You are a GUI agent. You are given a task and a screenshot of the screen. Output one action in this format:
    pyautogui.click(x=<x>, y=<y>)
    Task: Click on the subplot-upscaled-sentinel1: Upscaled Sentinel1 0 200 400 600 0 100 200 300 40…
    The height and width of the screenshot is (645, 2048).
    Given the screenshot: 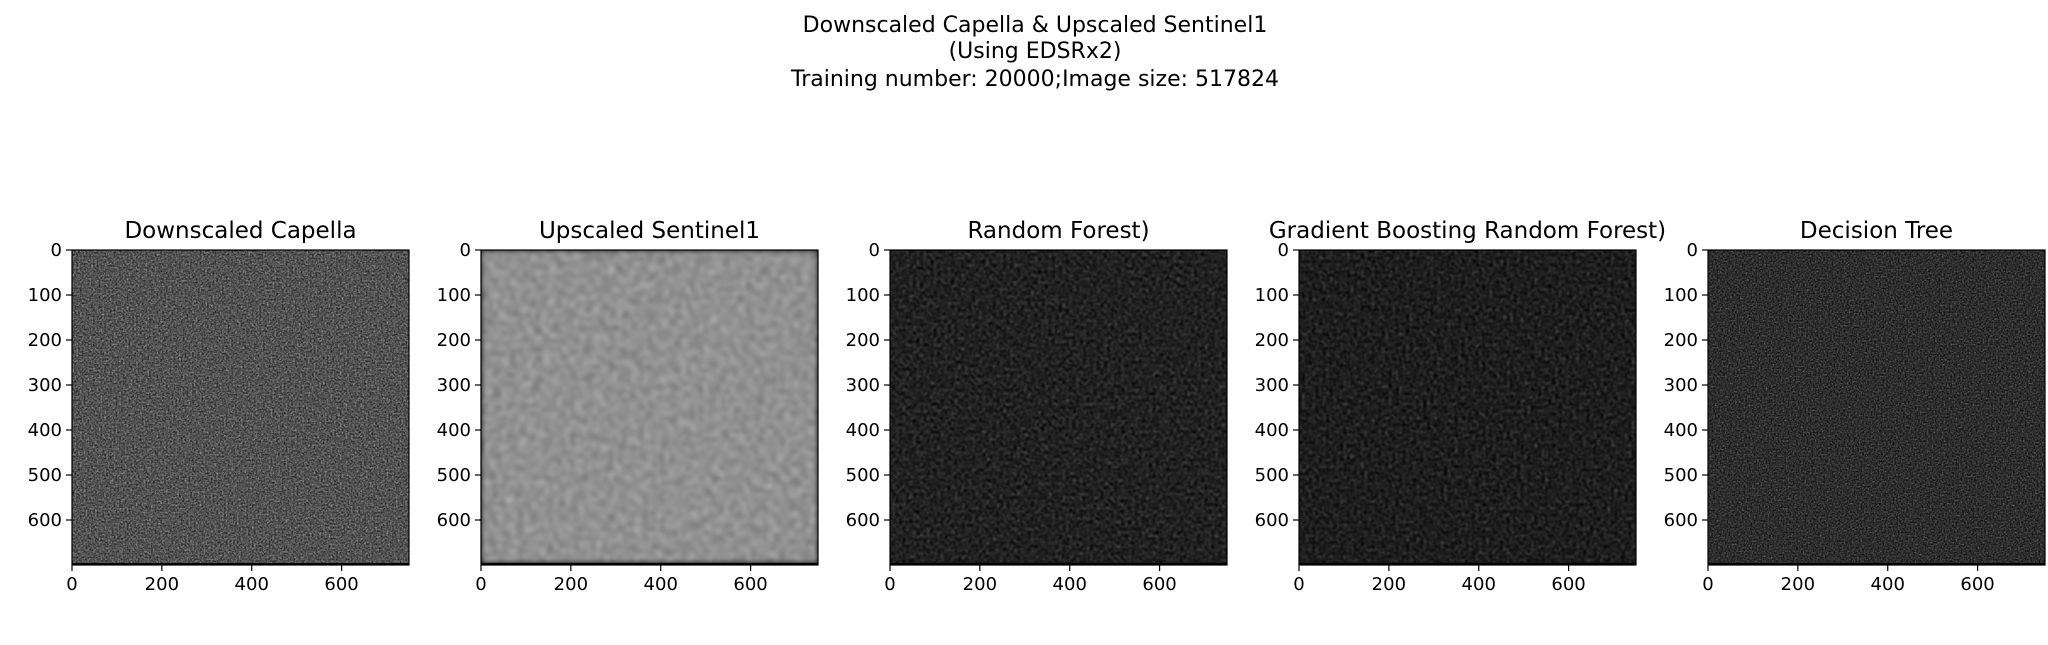 What is the action you would take?
    pyautogui.click(x=628, y=406)
    